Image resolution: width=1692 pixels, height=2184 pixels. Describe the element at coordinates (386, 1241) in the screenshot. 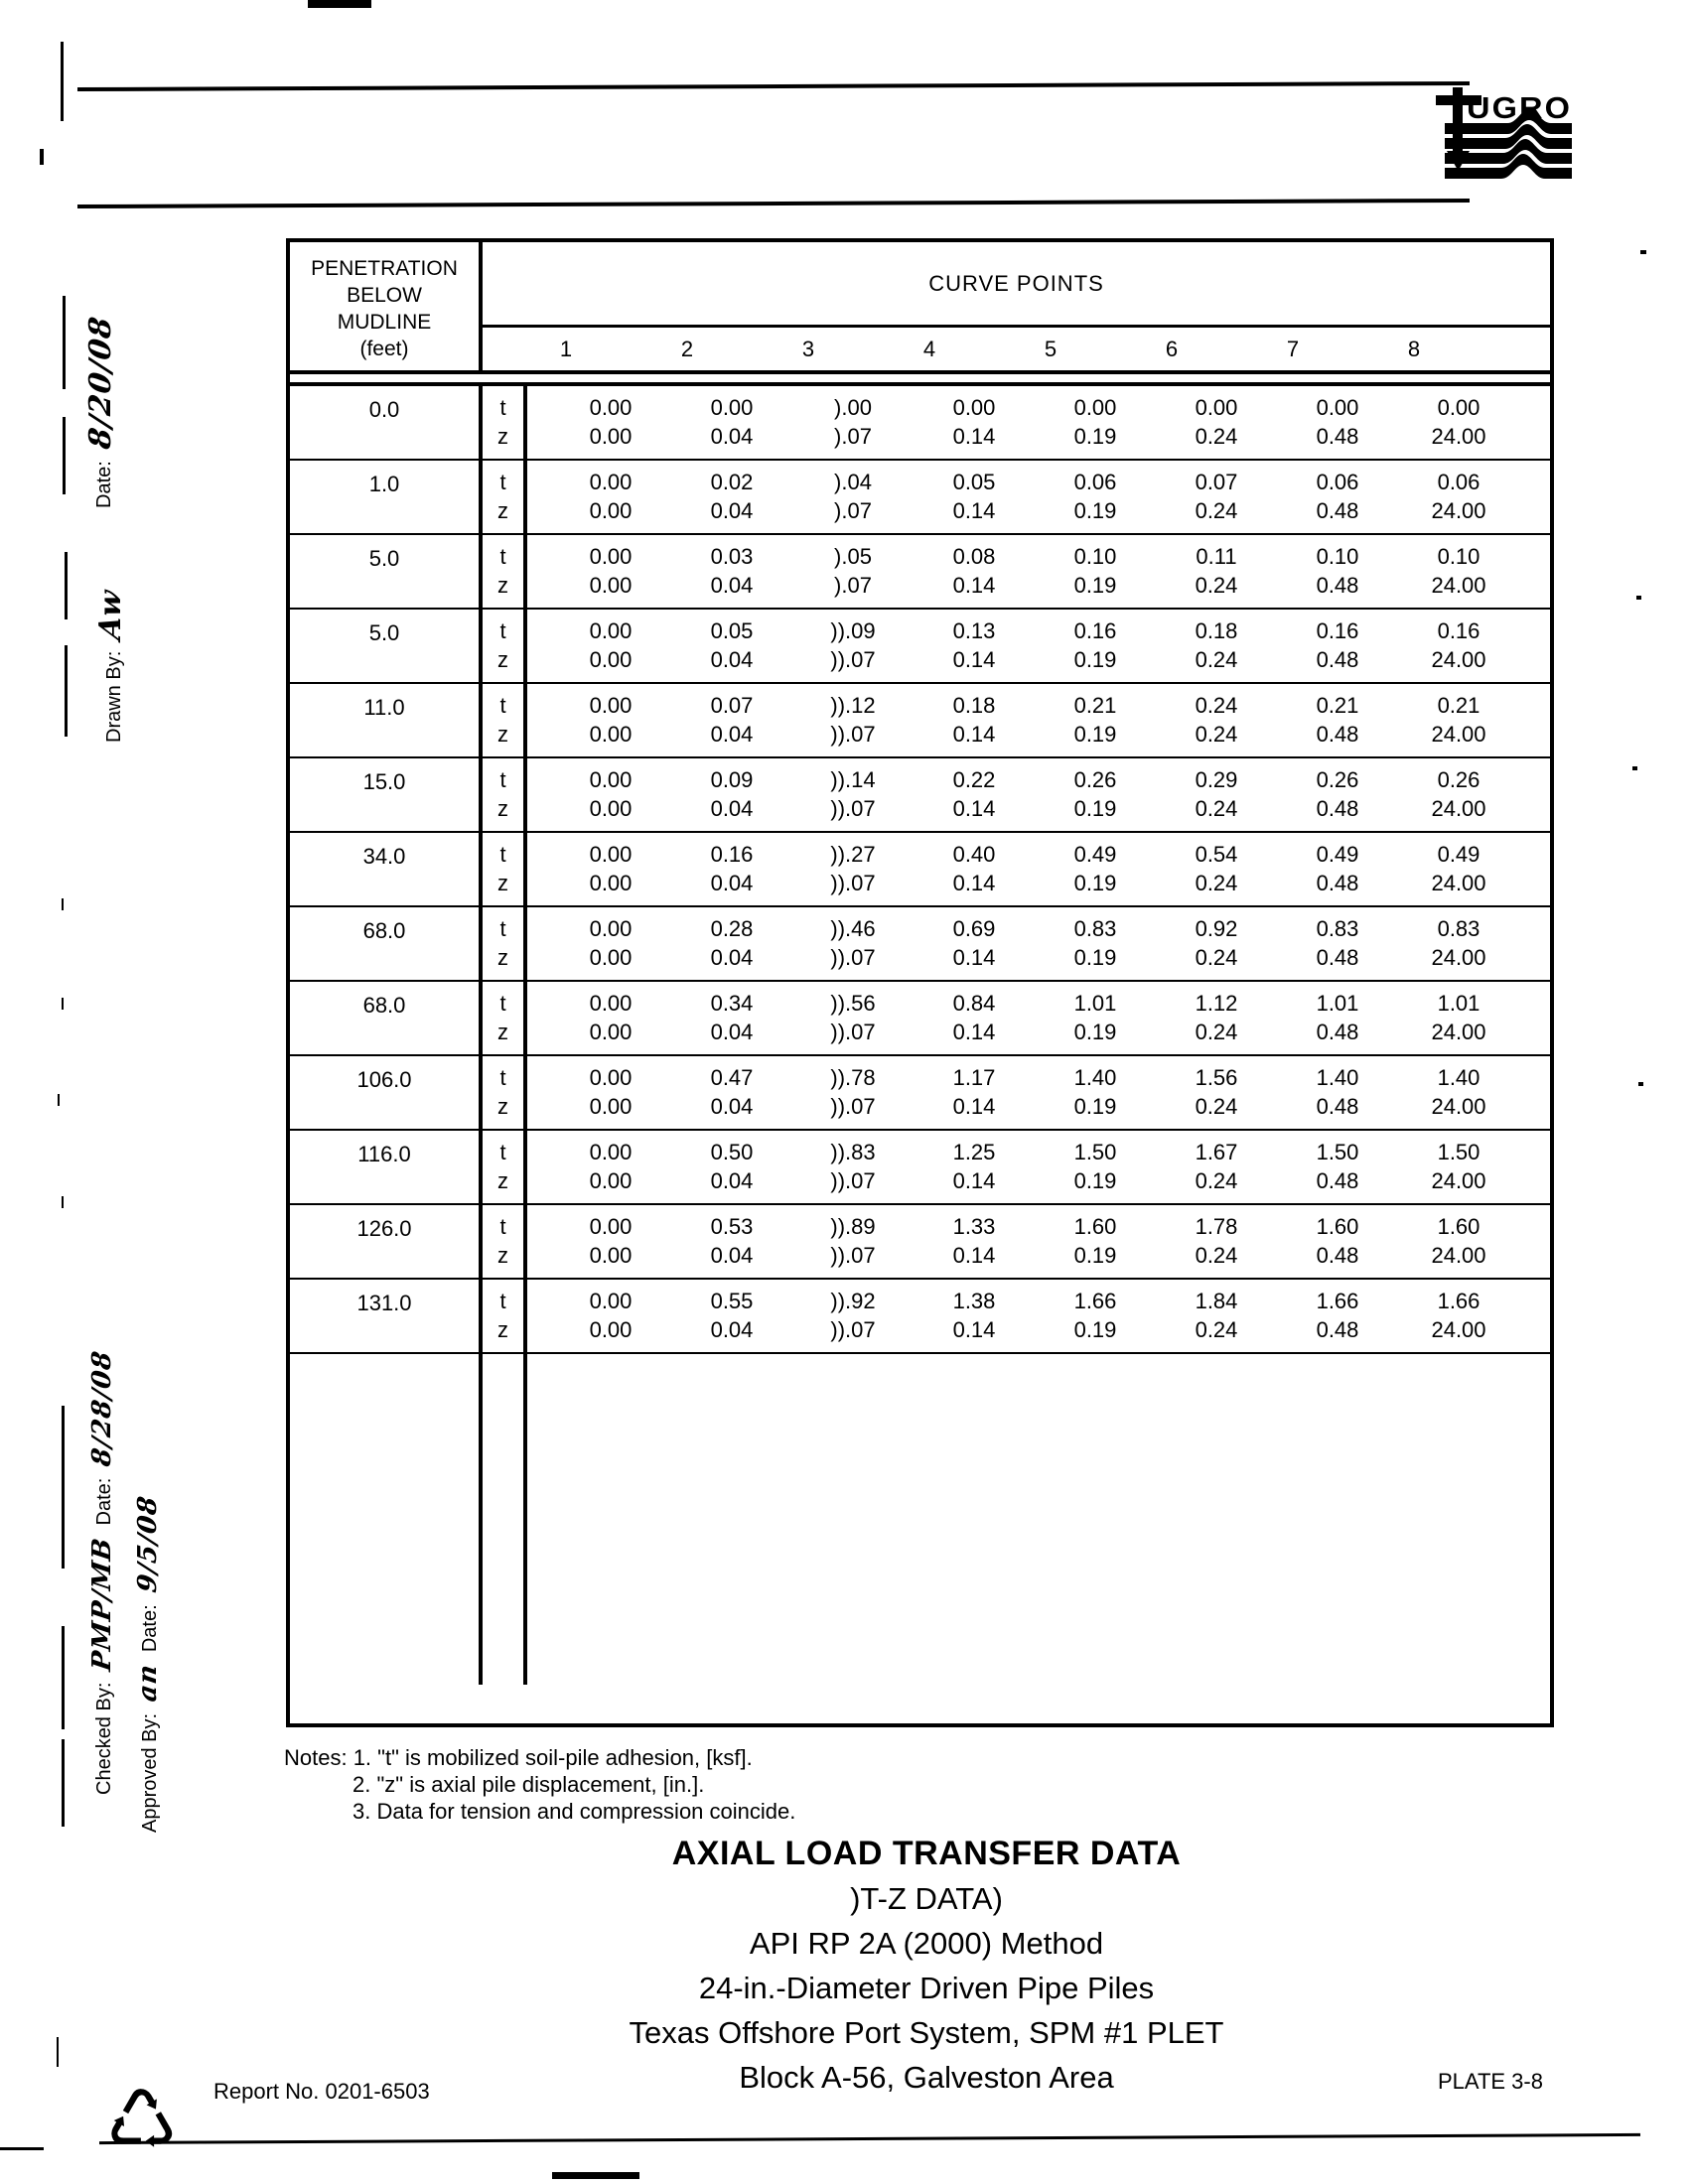

I see `penetration-cell: 126.0` at that location.